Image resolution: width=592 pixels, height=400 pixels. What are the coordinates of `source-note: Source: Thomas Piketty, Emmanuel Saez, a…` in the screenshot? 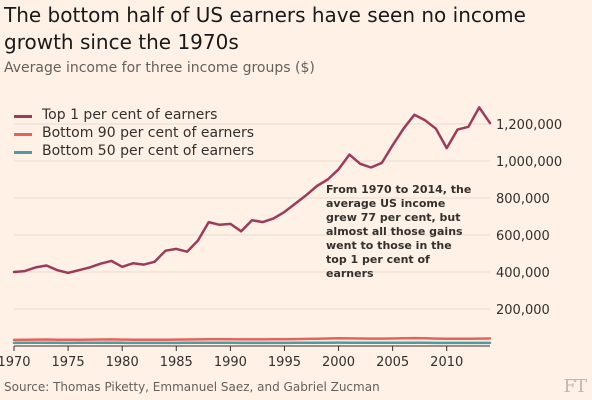 It's located at (192, 387).